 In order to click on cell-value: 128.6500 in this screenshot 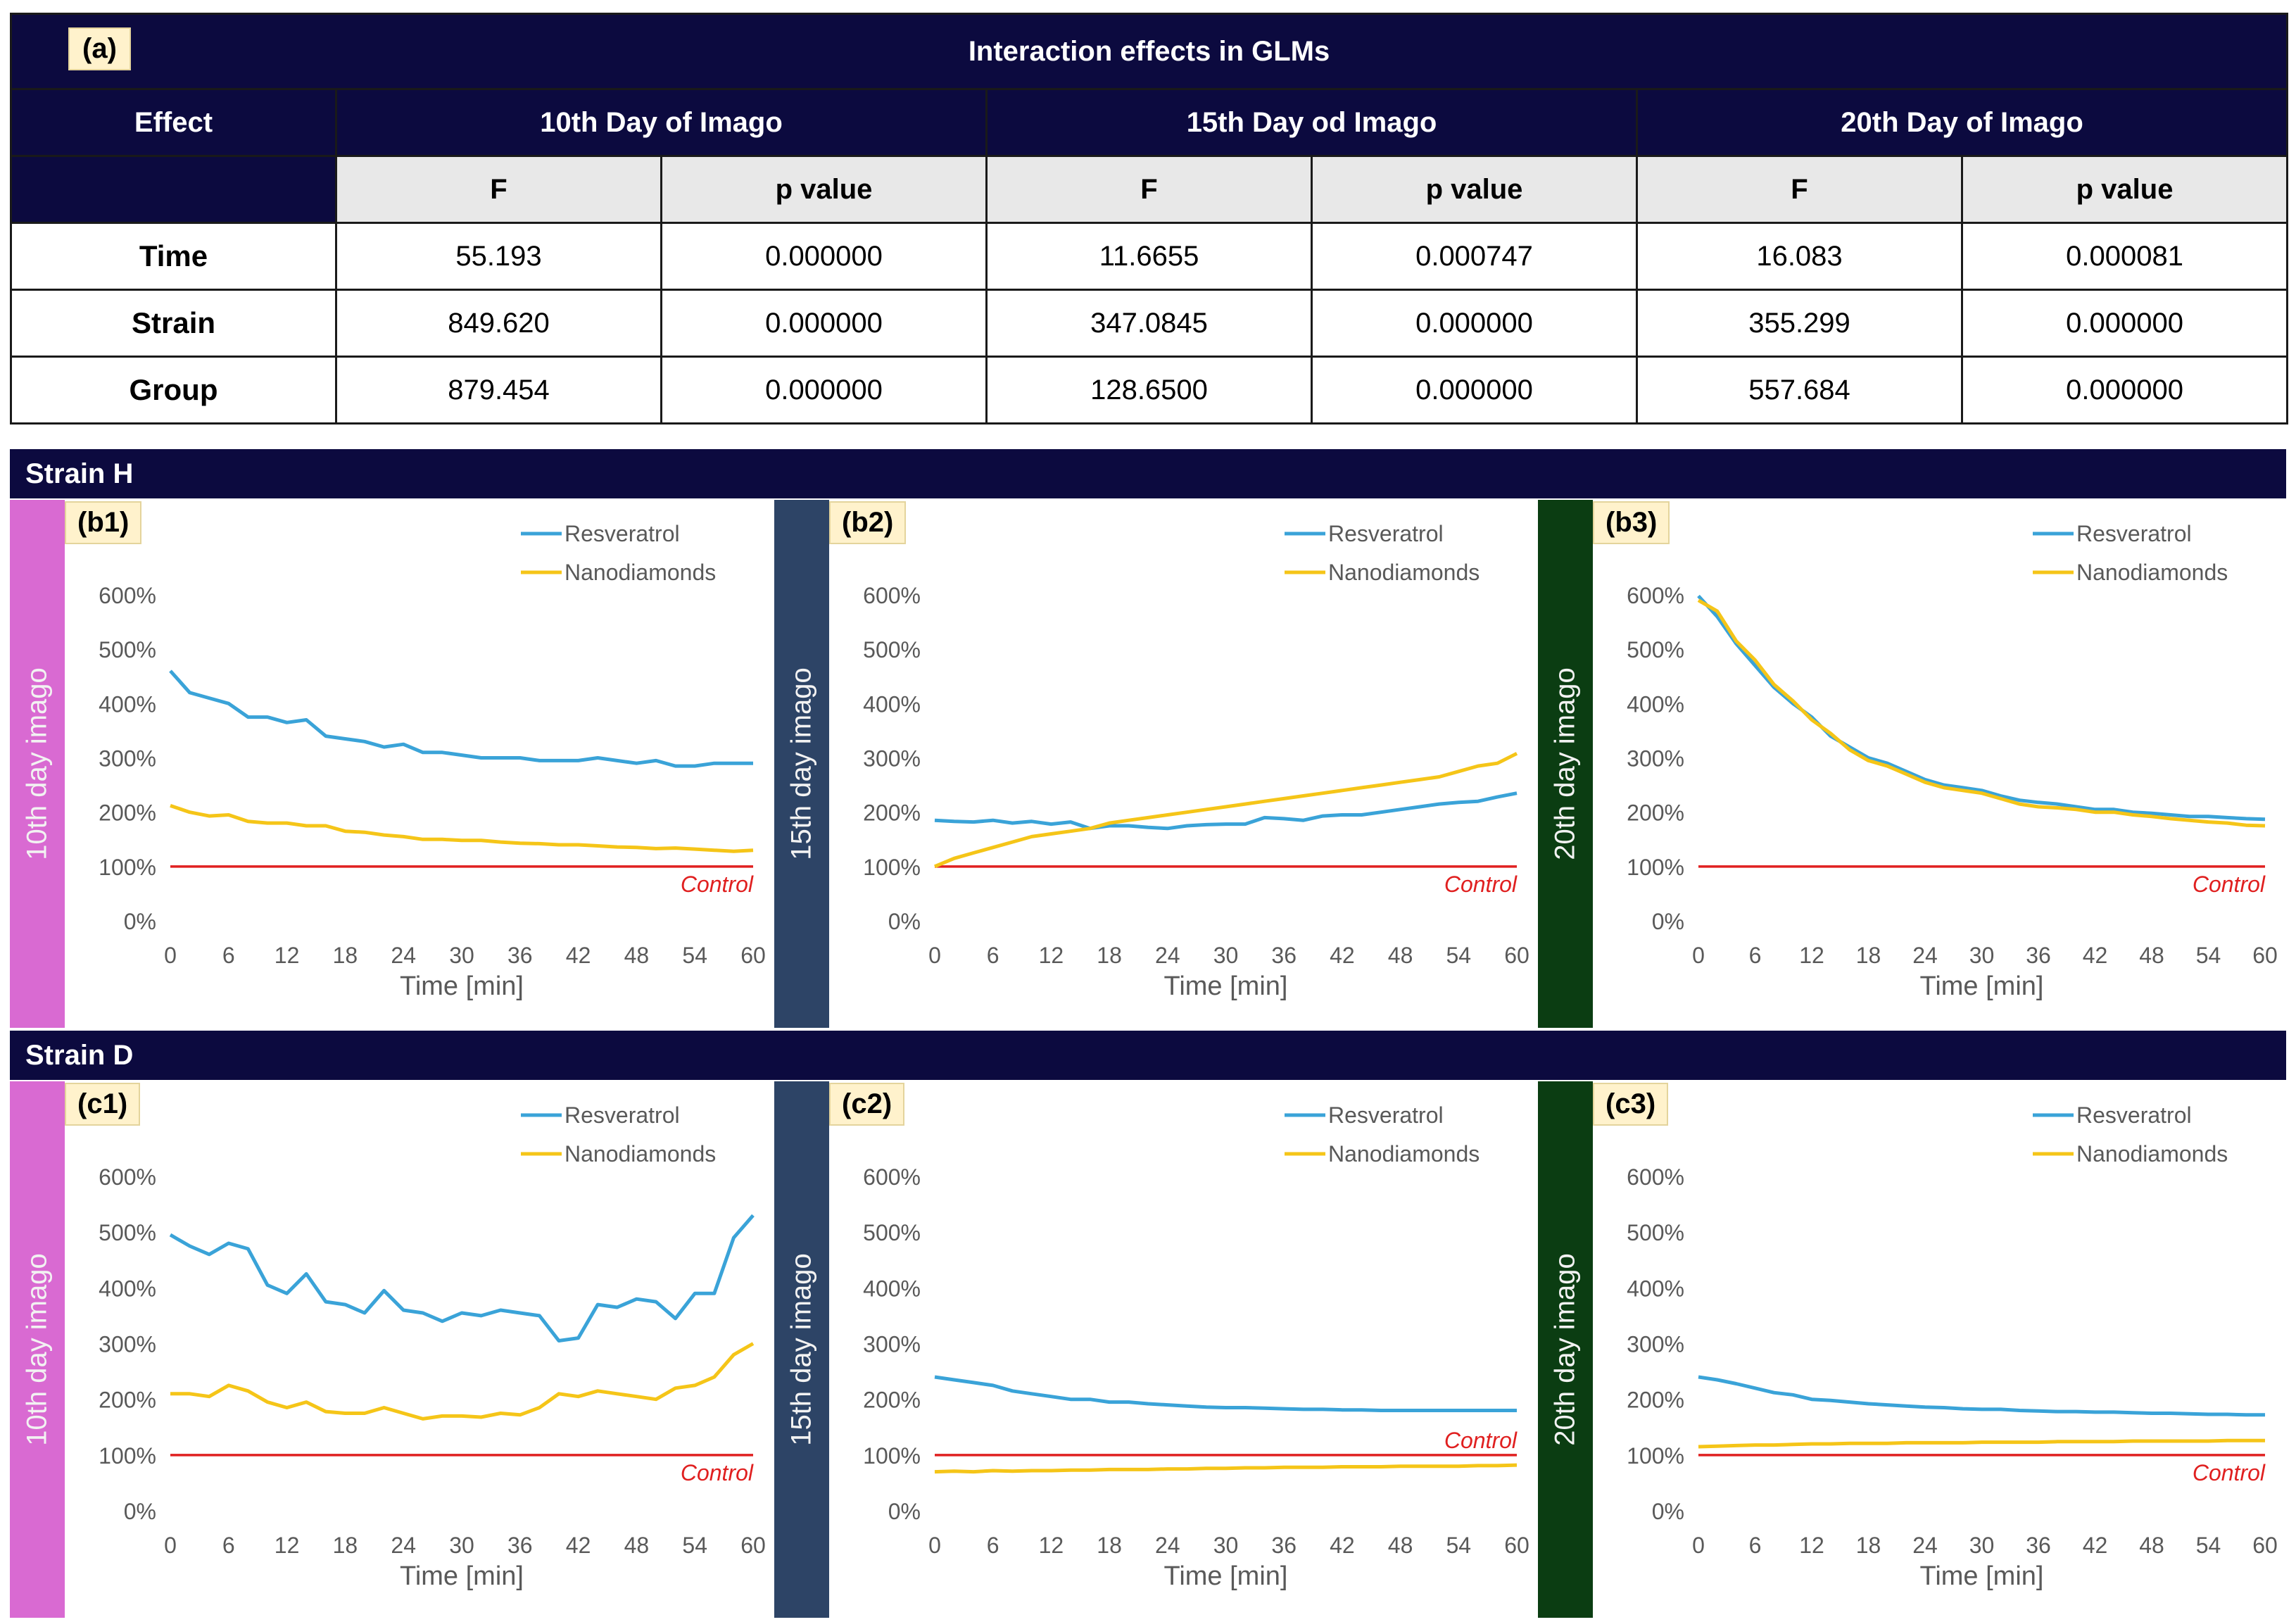, I will do `click(1149, 390)`.